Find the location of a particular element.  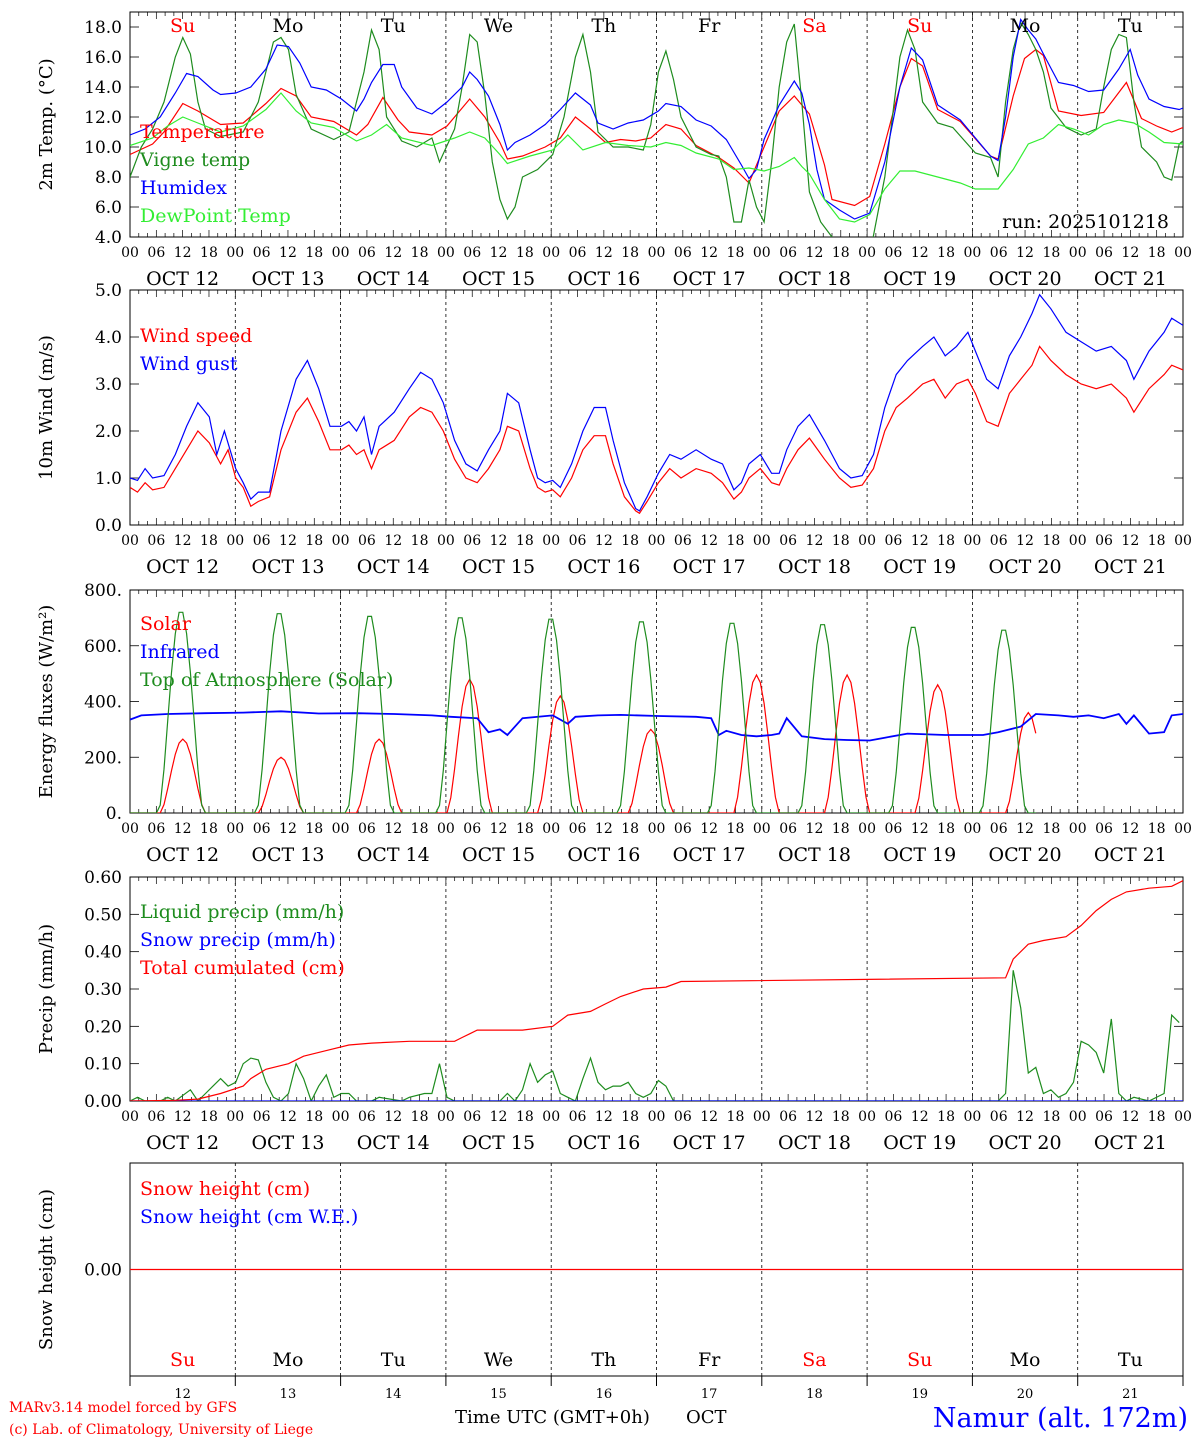

legend-entry: Total cumulated (cm) is located at coordinates (242, 968).